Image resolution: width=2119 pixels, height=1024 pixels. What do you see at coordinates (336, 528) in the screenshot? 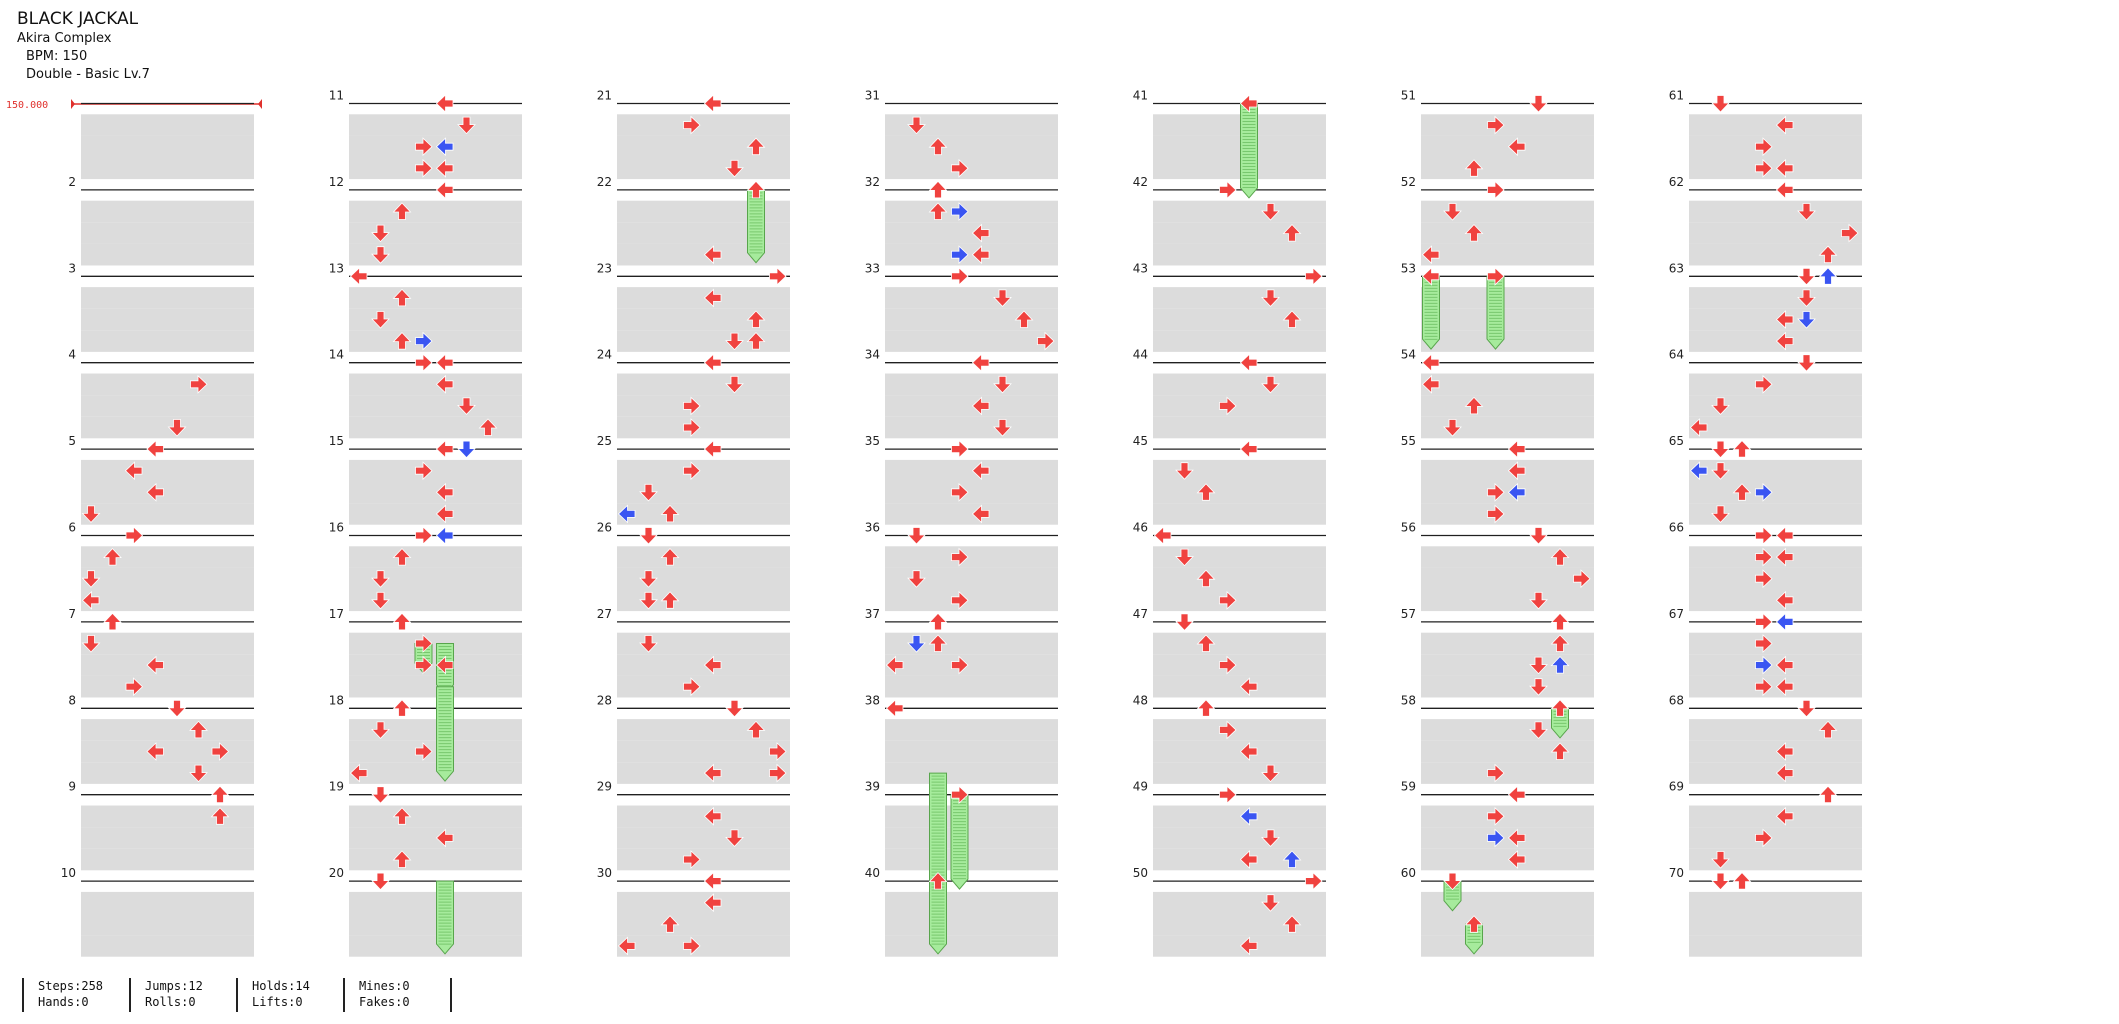
I see `measure-number: 16` at bounding box center [336, 528].